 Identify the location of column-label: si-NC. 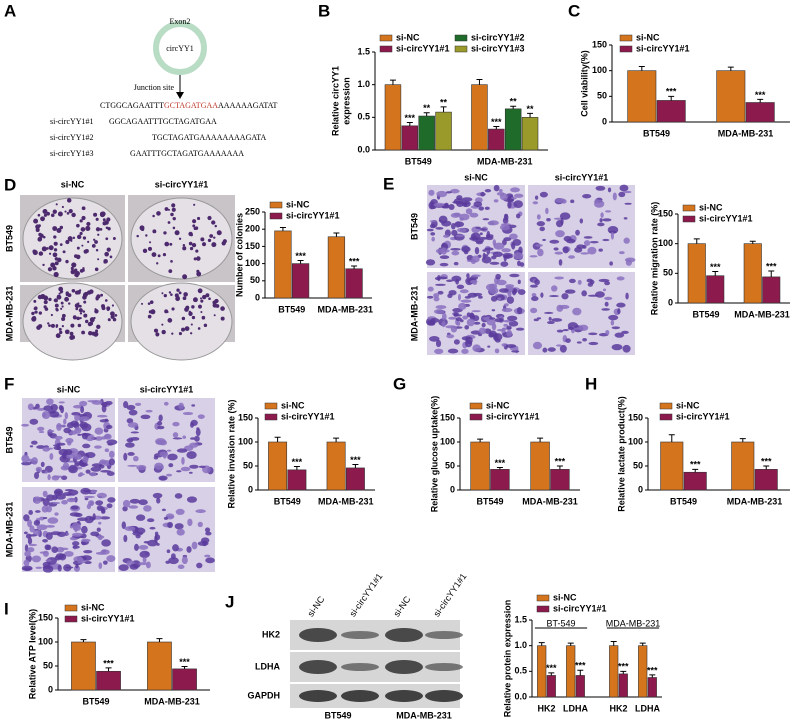
(476, 177).